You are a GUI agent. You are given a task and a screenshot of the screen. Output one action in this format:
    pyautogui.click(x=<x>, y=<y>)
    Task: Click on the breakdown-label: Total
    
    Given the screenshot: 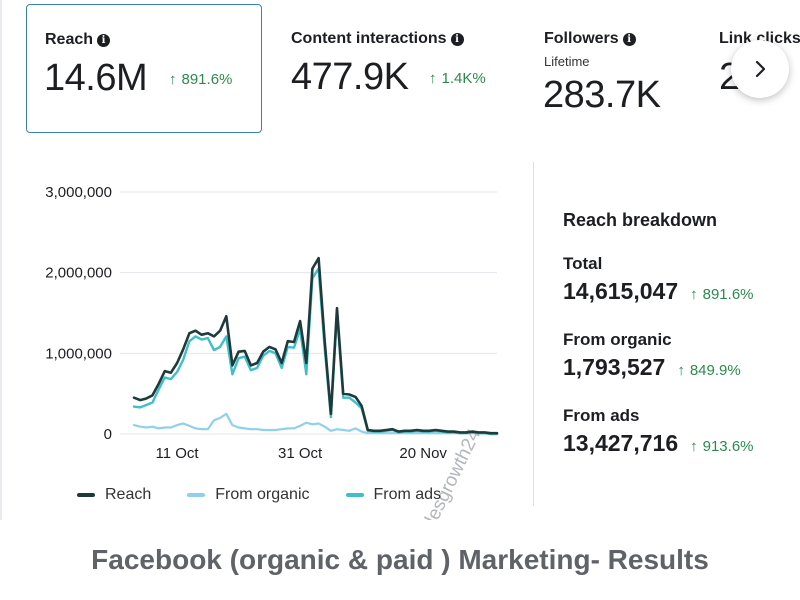 What is the action you would take?
    pyautogui.click(x=583, y=263)
    